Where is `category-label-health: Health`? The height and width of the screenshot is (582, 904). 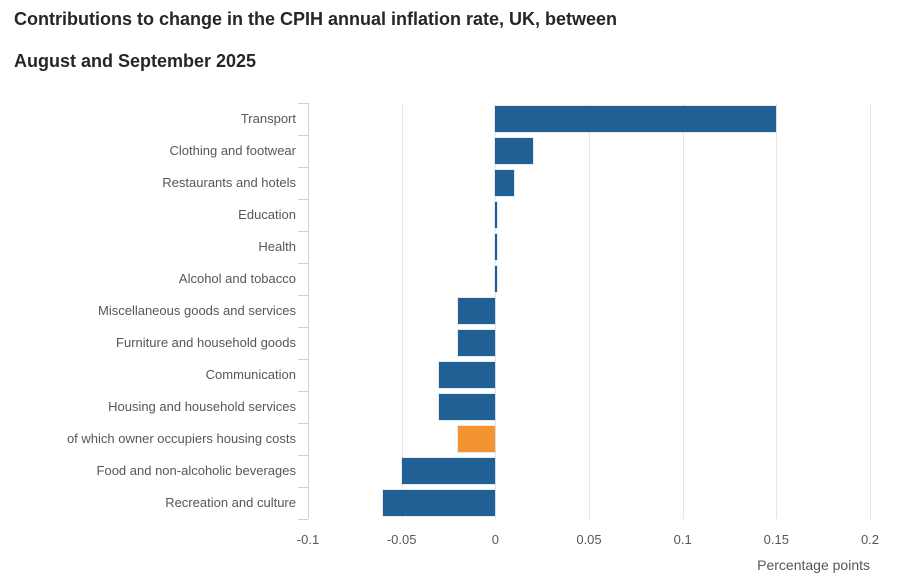
category-label-health: Health is located at coordinates (277, 246).